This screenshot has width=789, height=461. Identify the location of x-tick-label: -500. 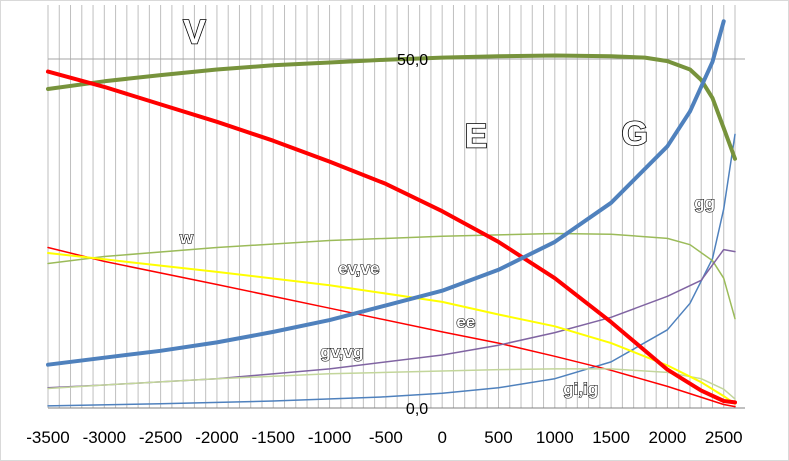
(386, 437).